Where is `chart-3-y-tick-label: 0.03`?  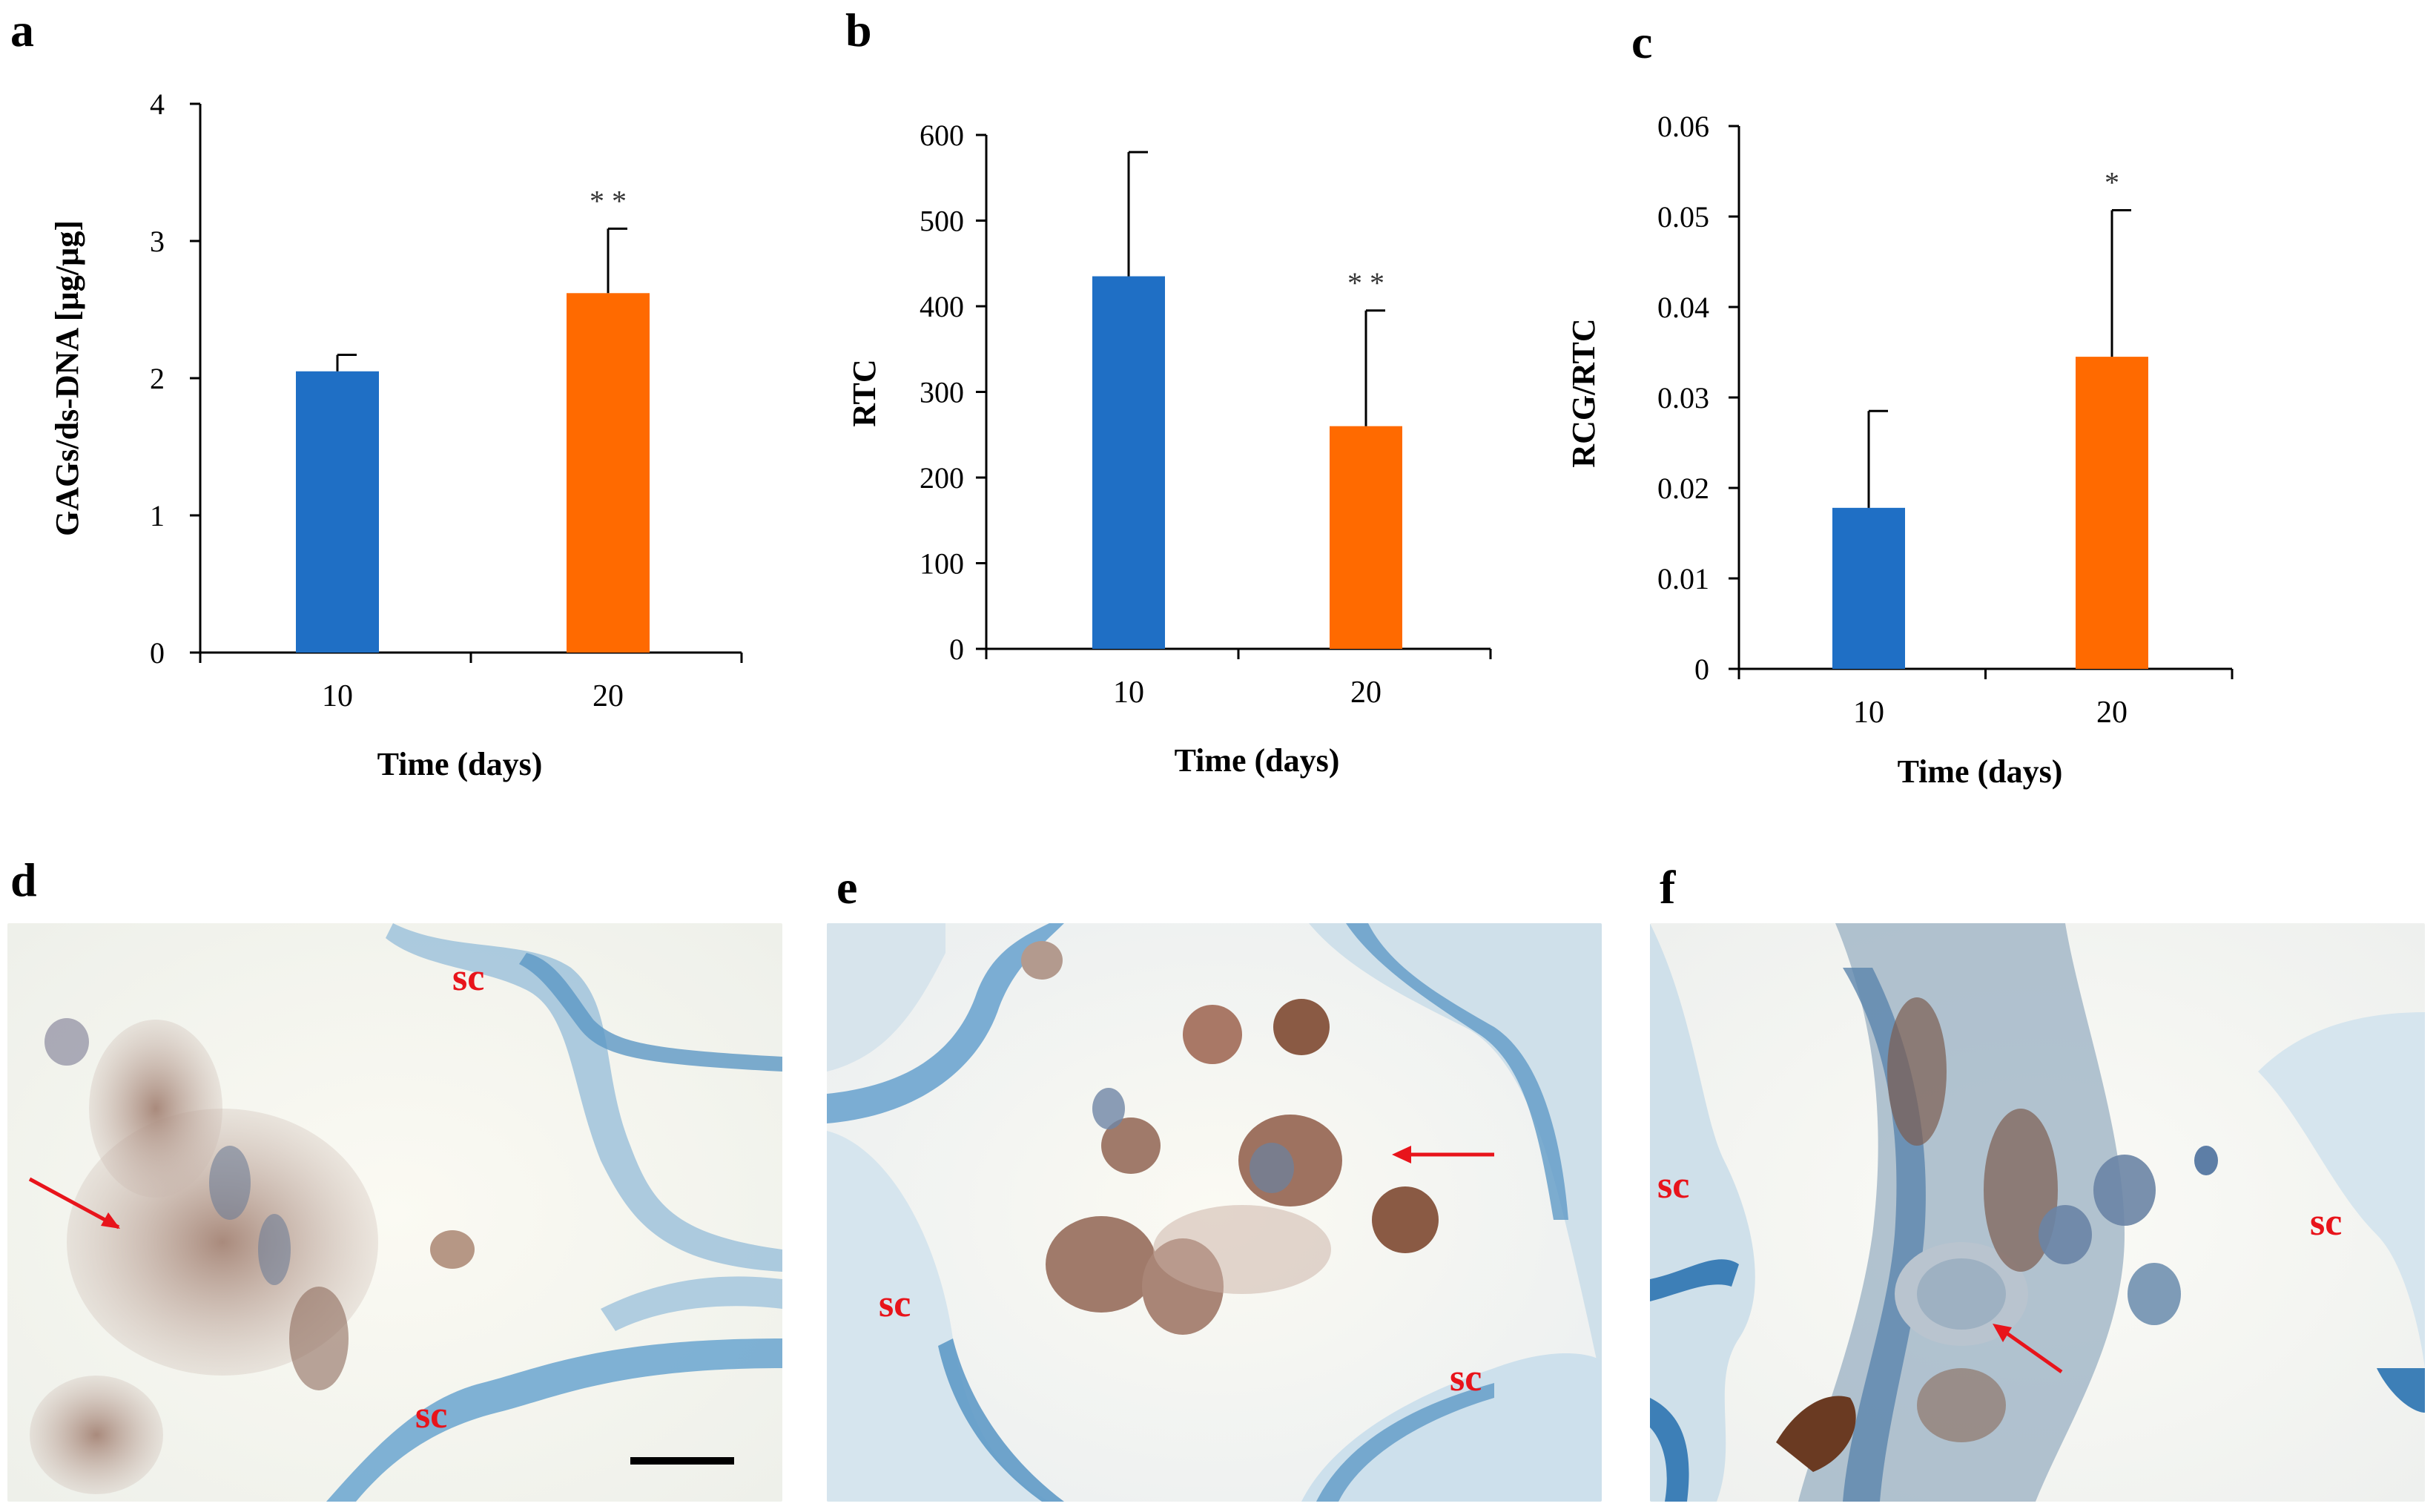 chart-3-y-tick-label: 0.03 is located at coordinates (1683, 398).